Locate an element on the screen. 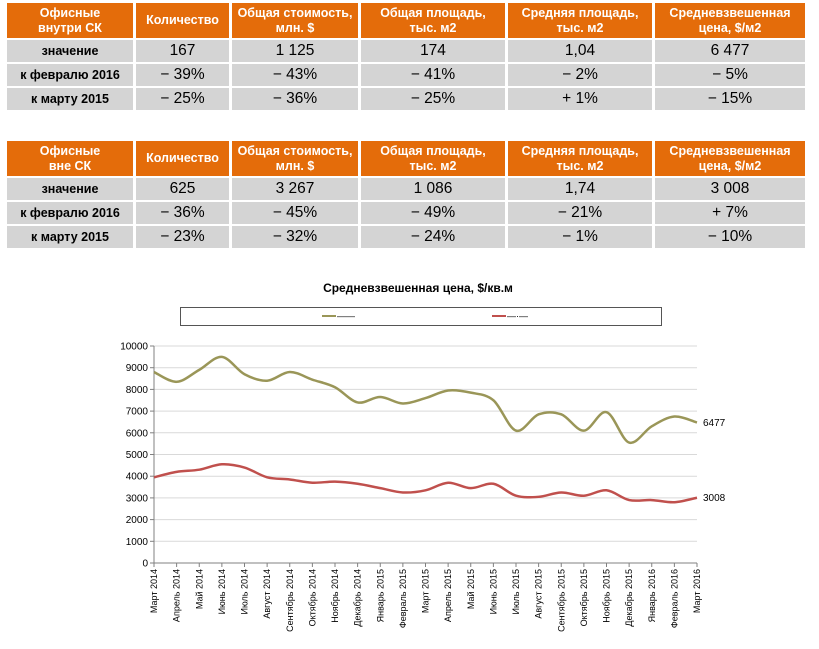 The width and height of the screenshot is (819, 649). y-tick-label: 0 is located at coordinates (145, 564).